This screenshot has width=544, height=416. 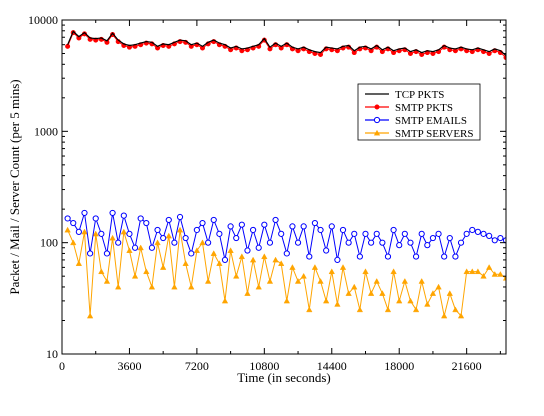 I want to click on series-tcp-pkts, so click(x=286, y=43).